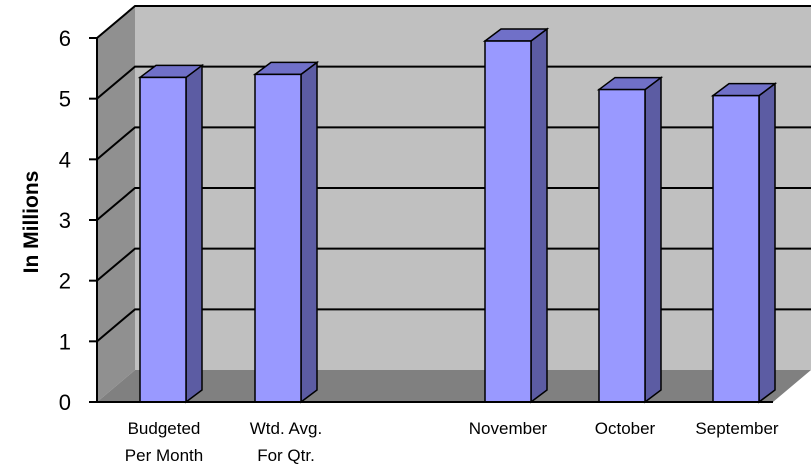  I want to click on y-tick-label: 3, so click(65, 220).